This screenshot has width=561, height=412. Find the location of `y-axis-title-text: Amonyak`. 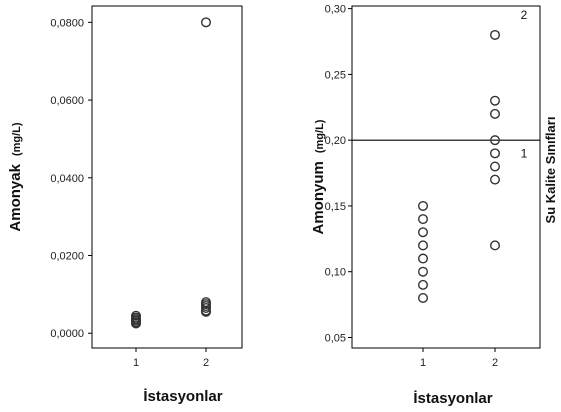

y-axis-title-text: Amonyak is located at coordinates (15, 197).